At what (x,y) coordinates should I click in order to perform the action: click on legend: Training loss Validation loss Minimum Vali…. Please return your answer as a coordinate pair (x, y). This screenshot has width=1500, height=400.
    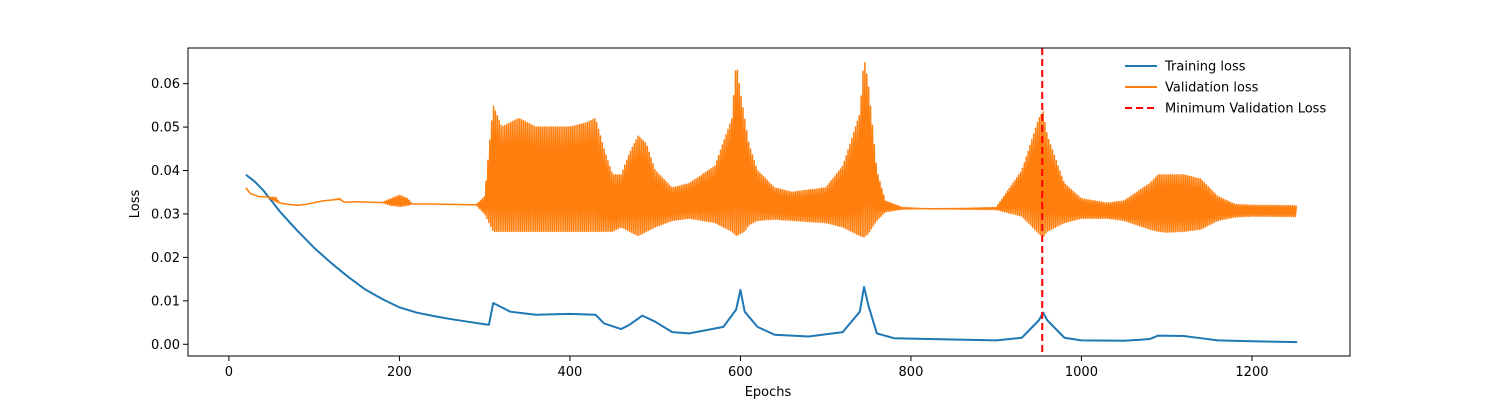
    Looking at the image, I should click on (1225, 88).